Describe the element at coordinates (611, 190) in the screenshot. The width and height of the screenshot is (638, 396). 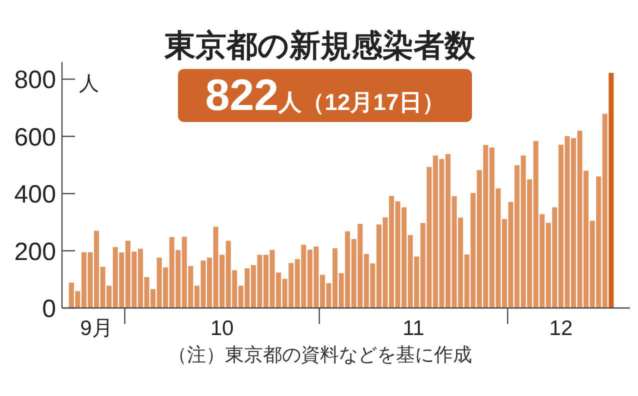
I see `bar` at that location.